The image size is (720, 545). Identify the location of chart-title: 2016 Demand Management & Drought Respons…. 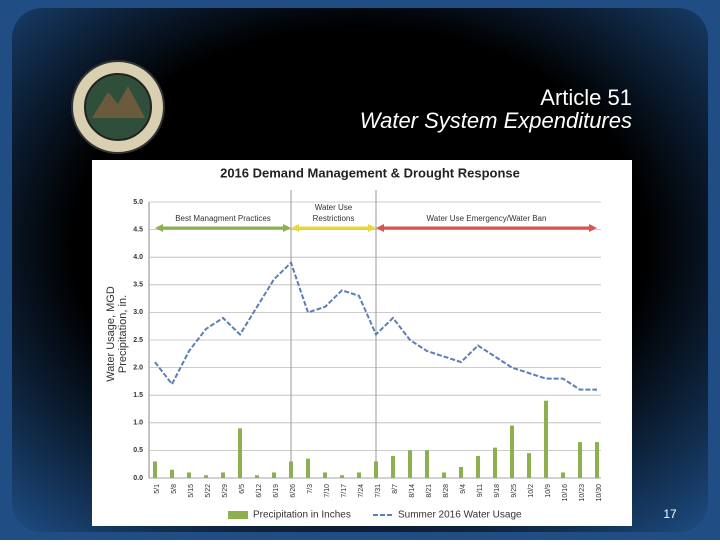
(370, 172).